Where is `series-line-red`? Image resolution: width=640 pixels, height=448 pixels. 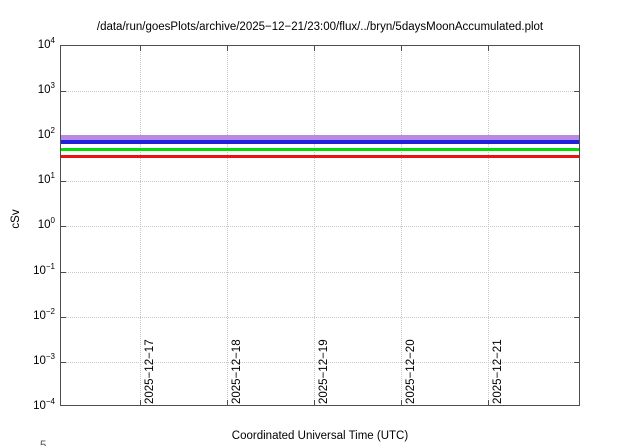
series-line-red is located at coordinates (320, 156).